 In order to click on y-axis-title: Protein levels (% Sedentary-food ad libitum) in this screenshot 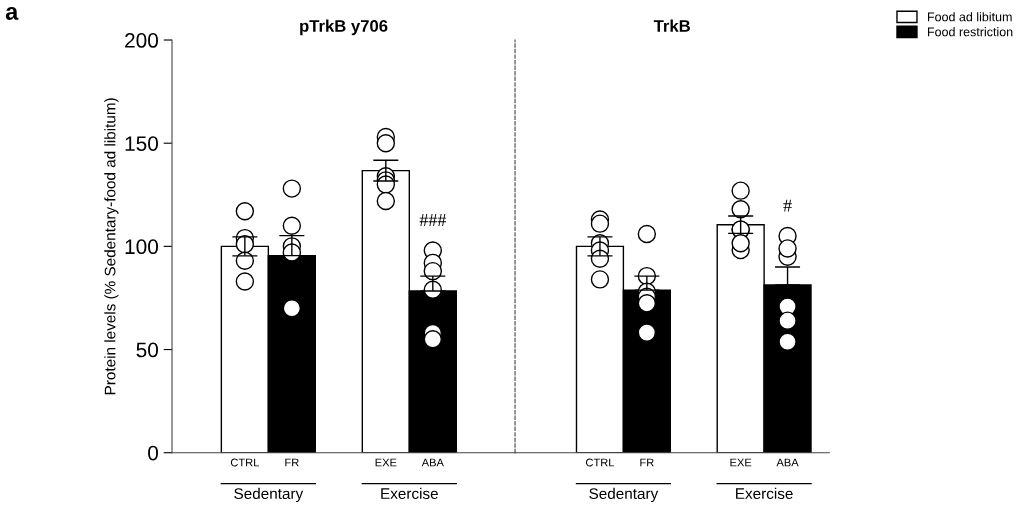, I will do `click(111, 246)`.